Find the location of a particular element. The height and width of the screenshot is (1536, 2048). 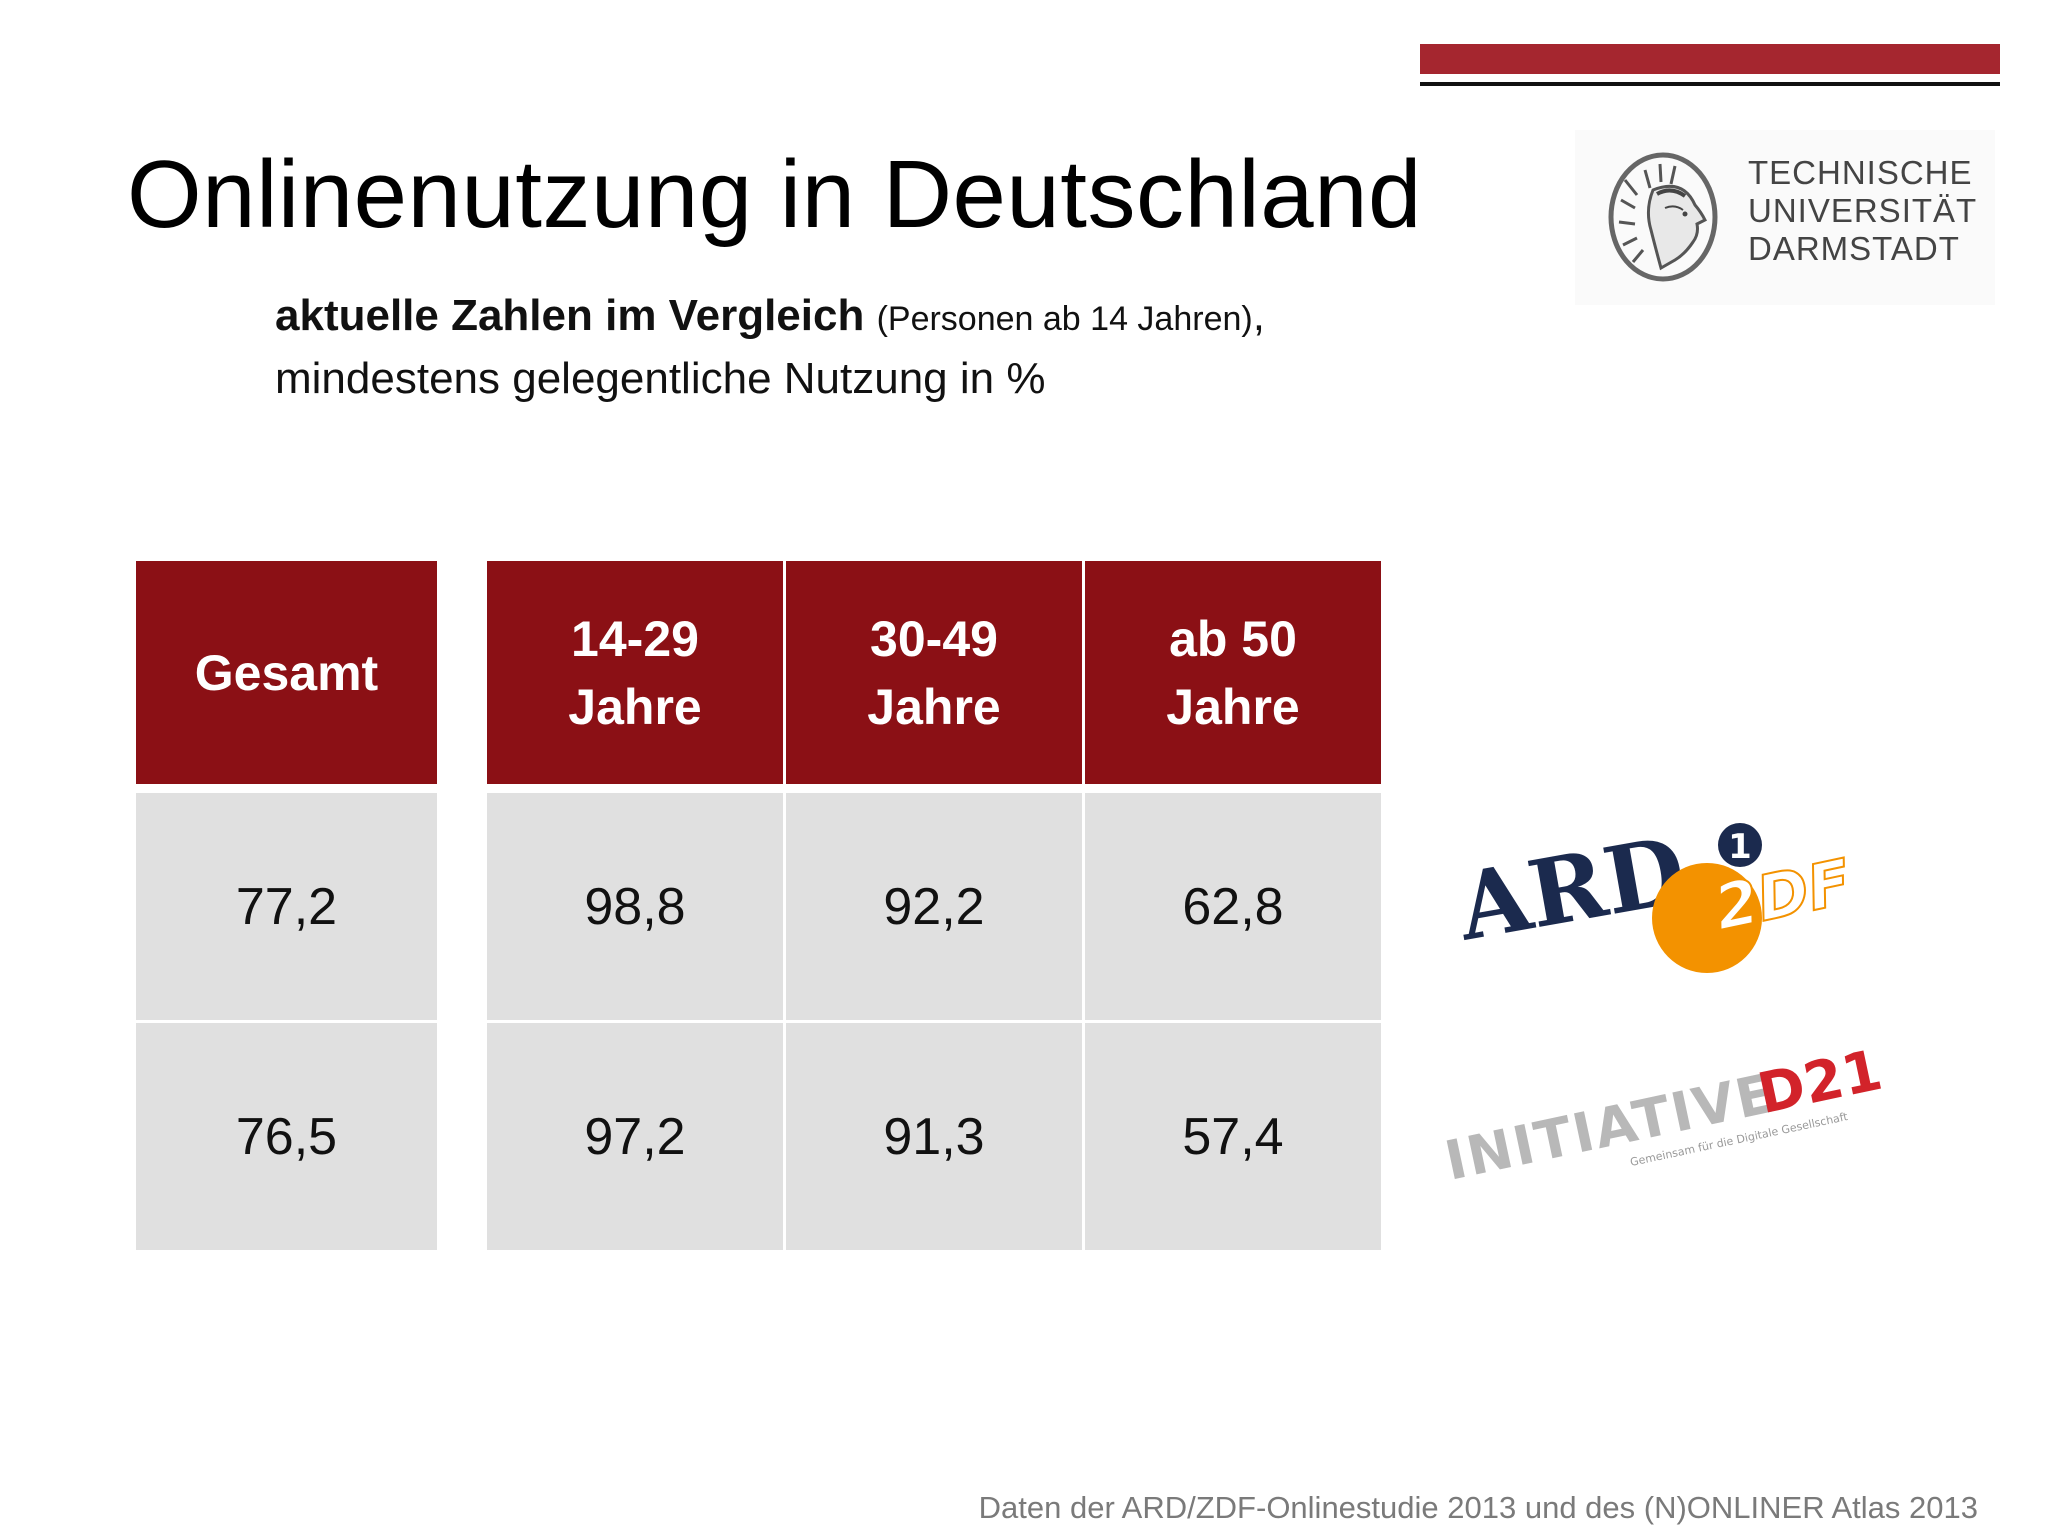

table-cell: 62,8 is located at coordinates (1233, 906).